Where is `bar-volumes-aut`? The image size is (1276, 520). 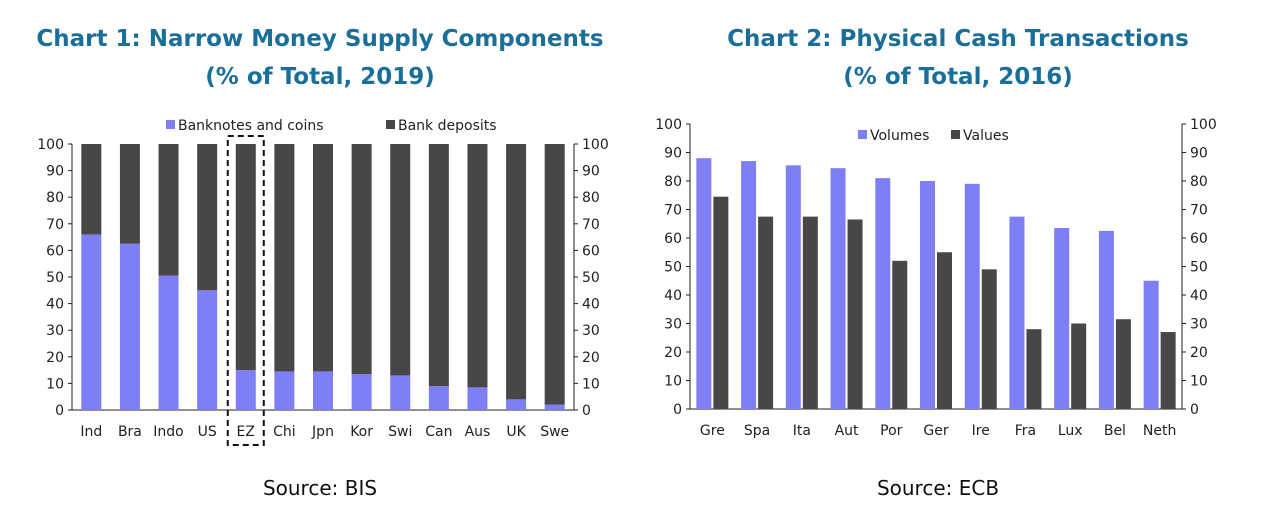 bar-volumes-aut is located at coordinates (838, 288).